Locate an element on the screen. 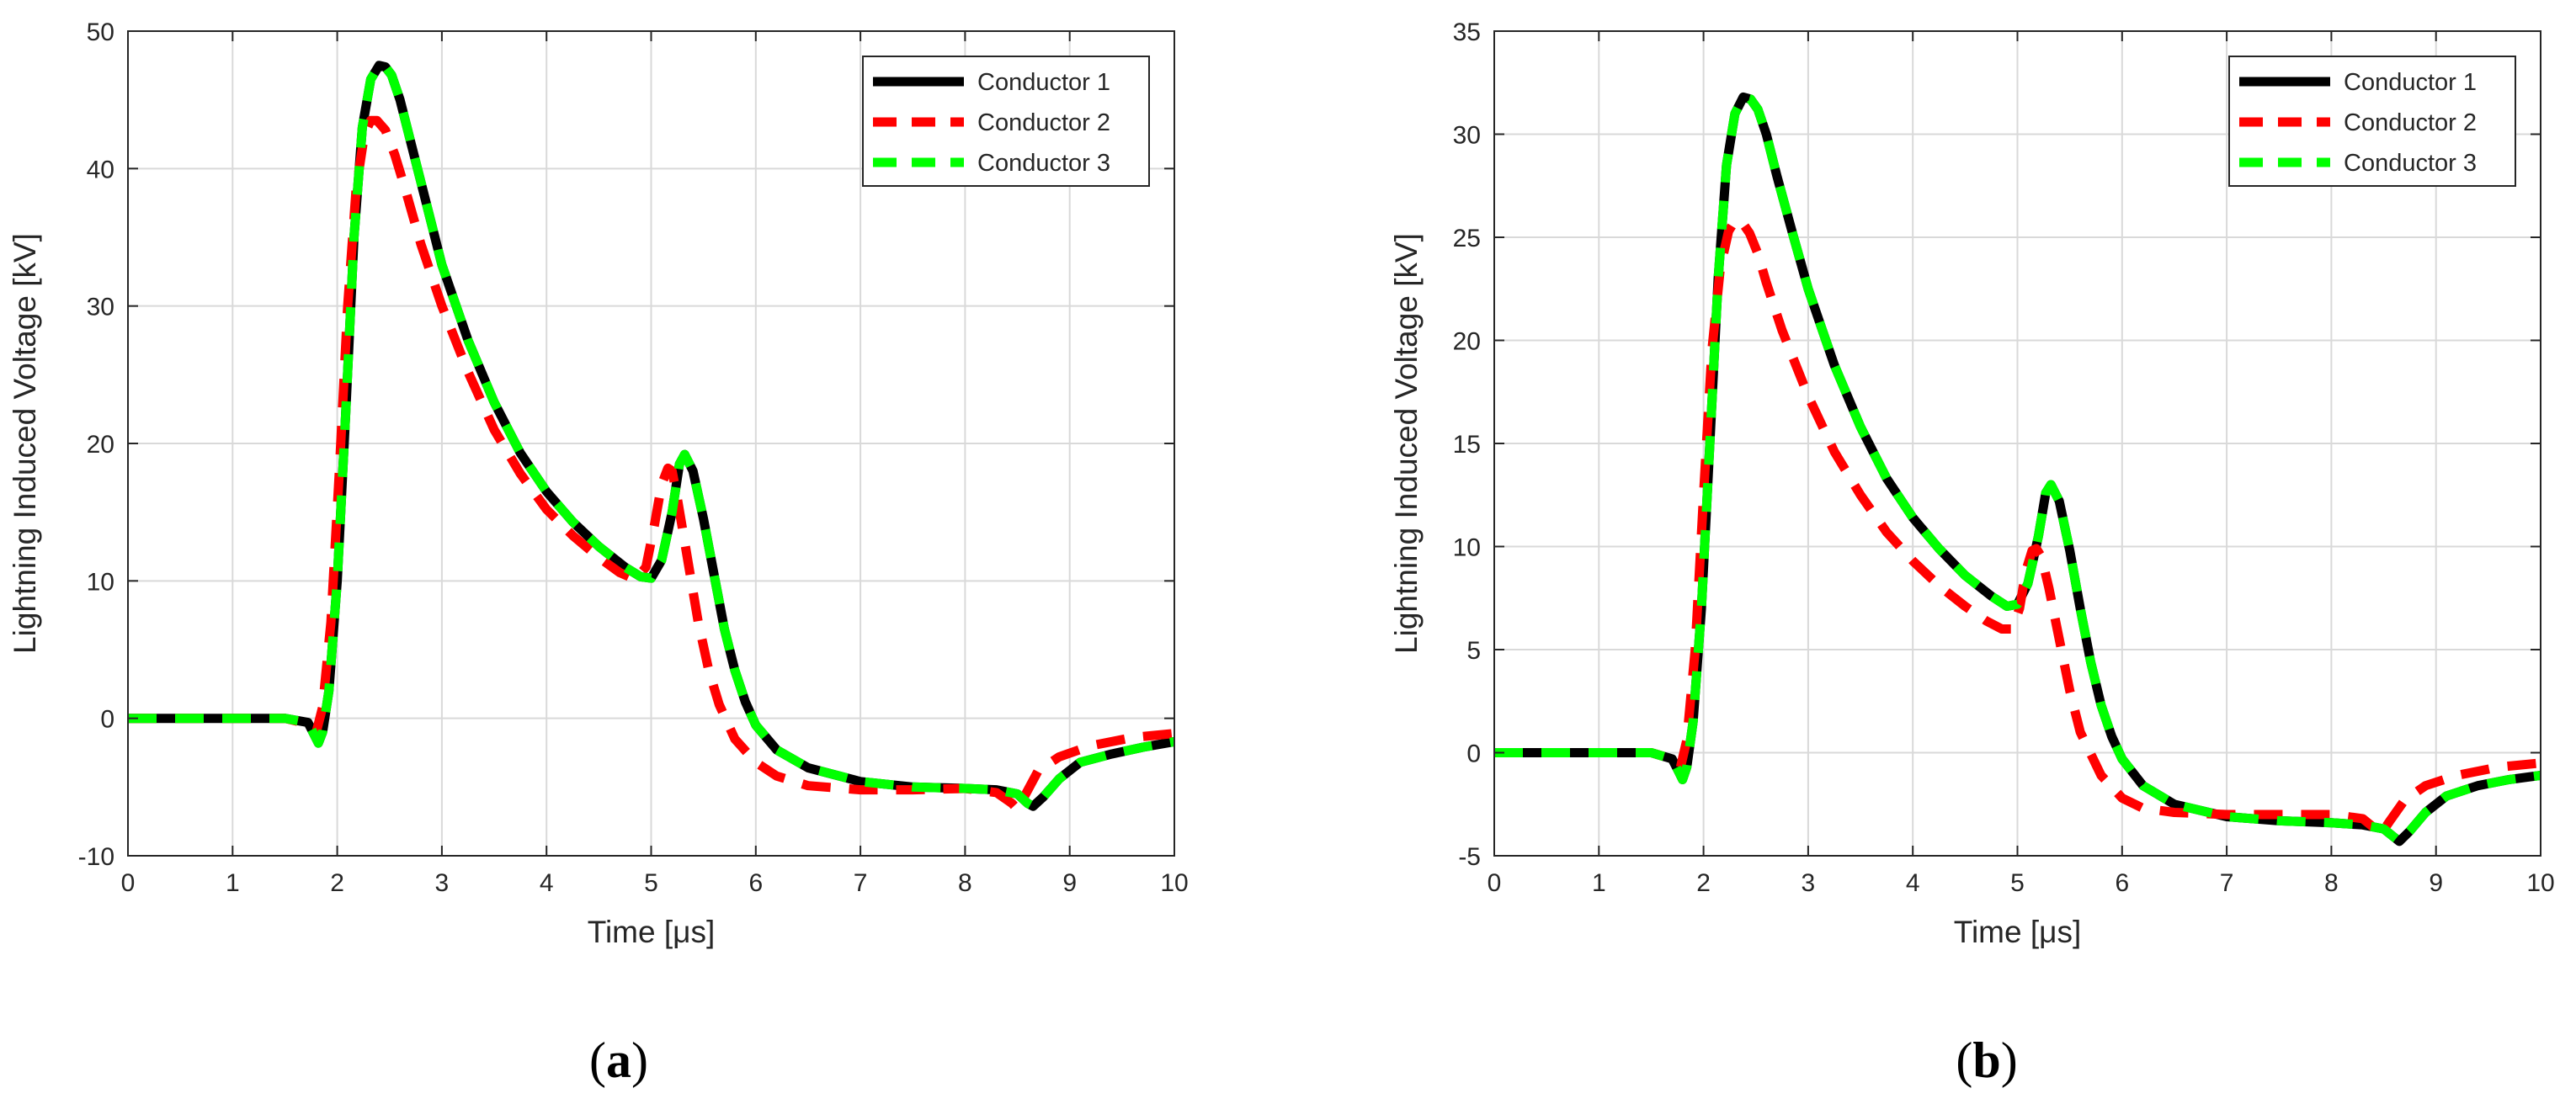 This screenshot has width=2576, height=1104. y-tick-label-b: 35 is located at coordinates (1467, 32).